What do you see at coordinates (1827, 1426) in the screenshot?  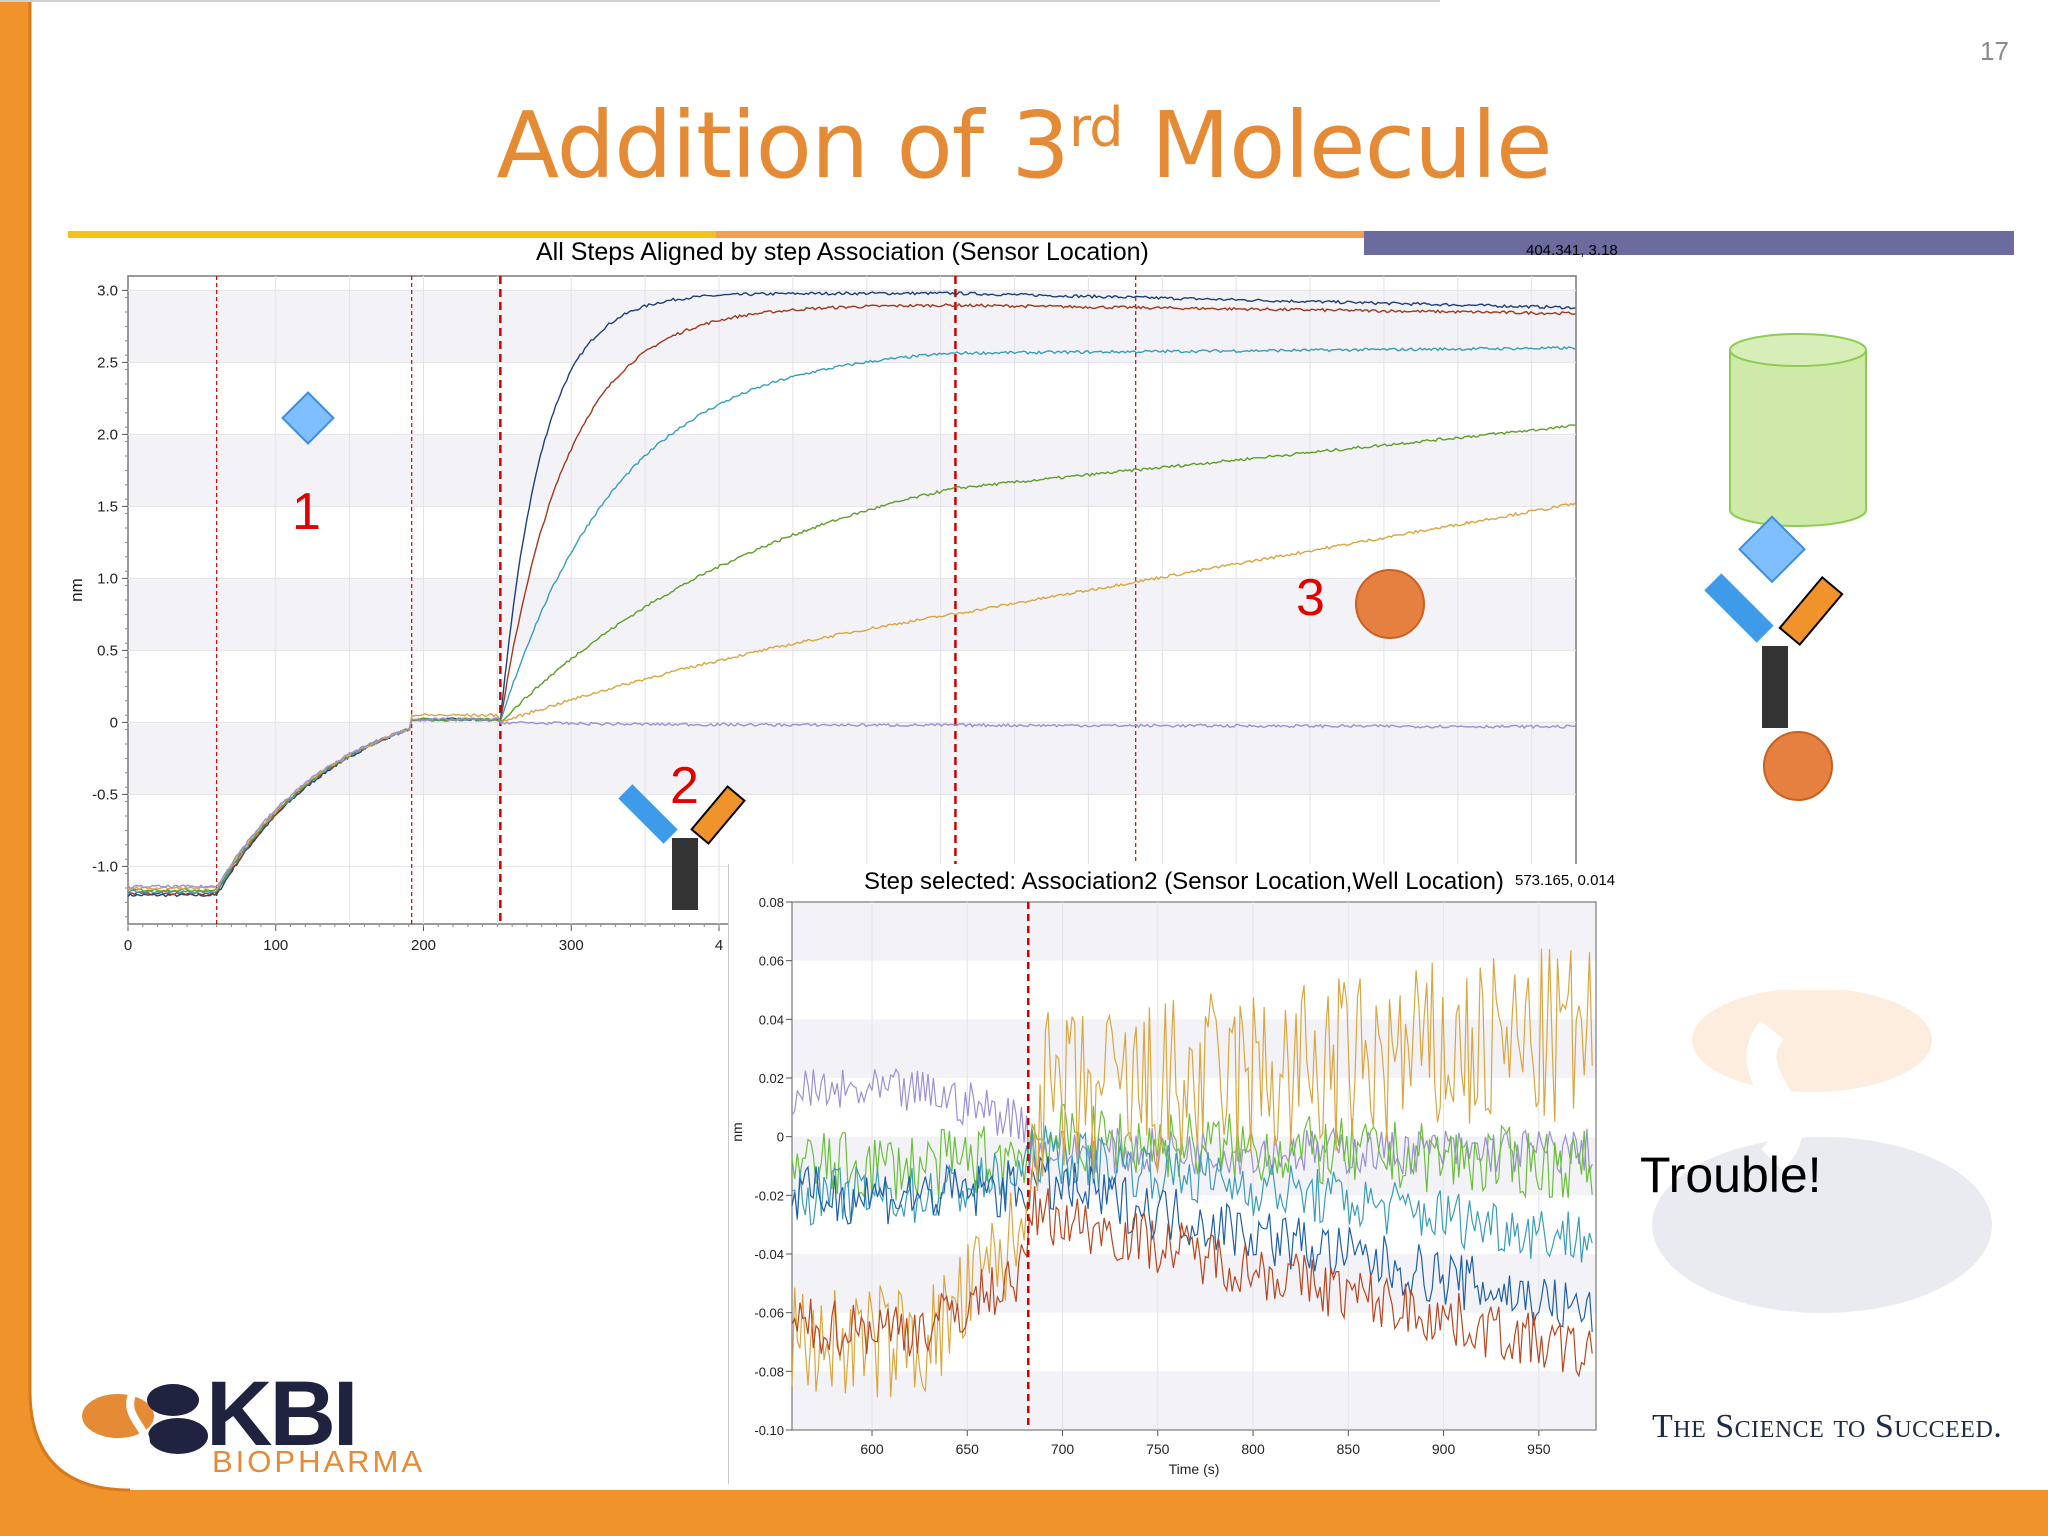 I see `tagline: The Science to Succeed.` at bounding box center [1827, 1426].